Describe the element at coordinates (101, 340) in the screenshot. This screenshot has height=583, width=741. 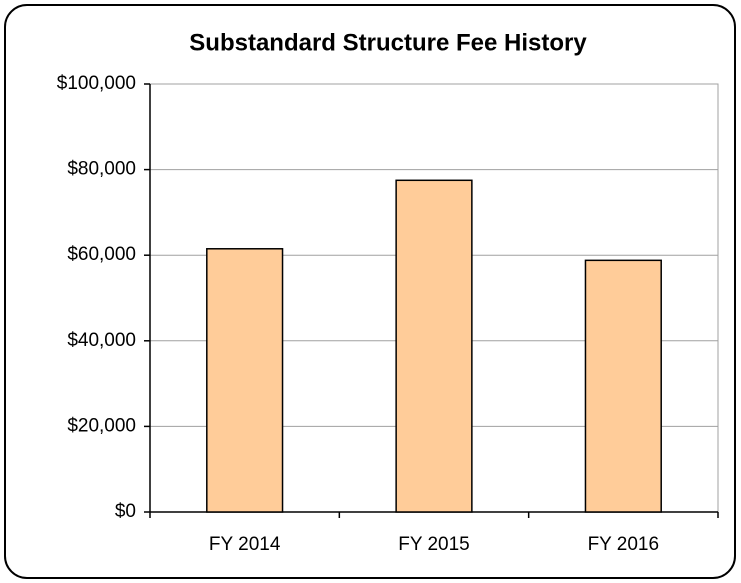
I see `y-tick-label: $40,000` at that location.